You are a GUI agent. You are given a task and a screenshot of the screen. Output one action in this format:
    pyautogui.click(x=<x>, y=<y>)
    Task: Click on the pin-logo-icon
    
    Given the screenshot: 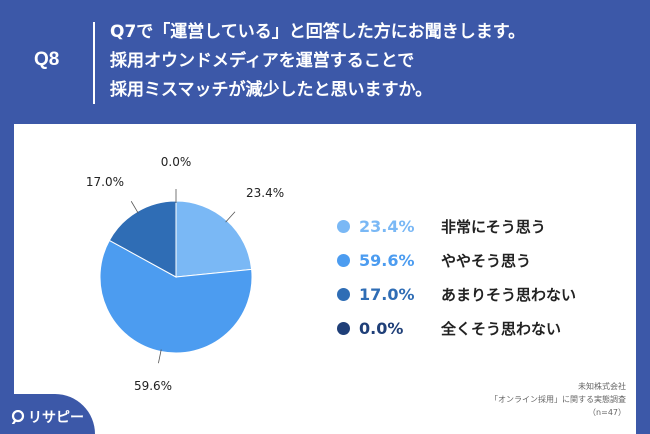 What is the action you would take?
    pyautogui.click(x=18, y=417)
    